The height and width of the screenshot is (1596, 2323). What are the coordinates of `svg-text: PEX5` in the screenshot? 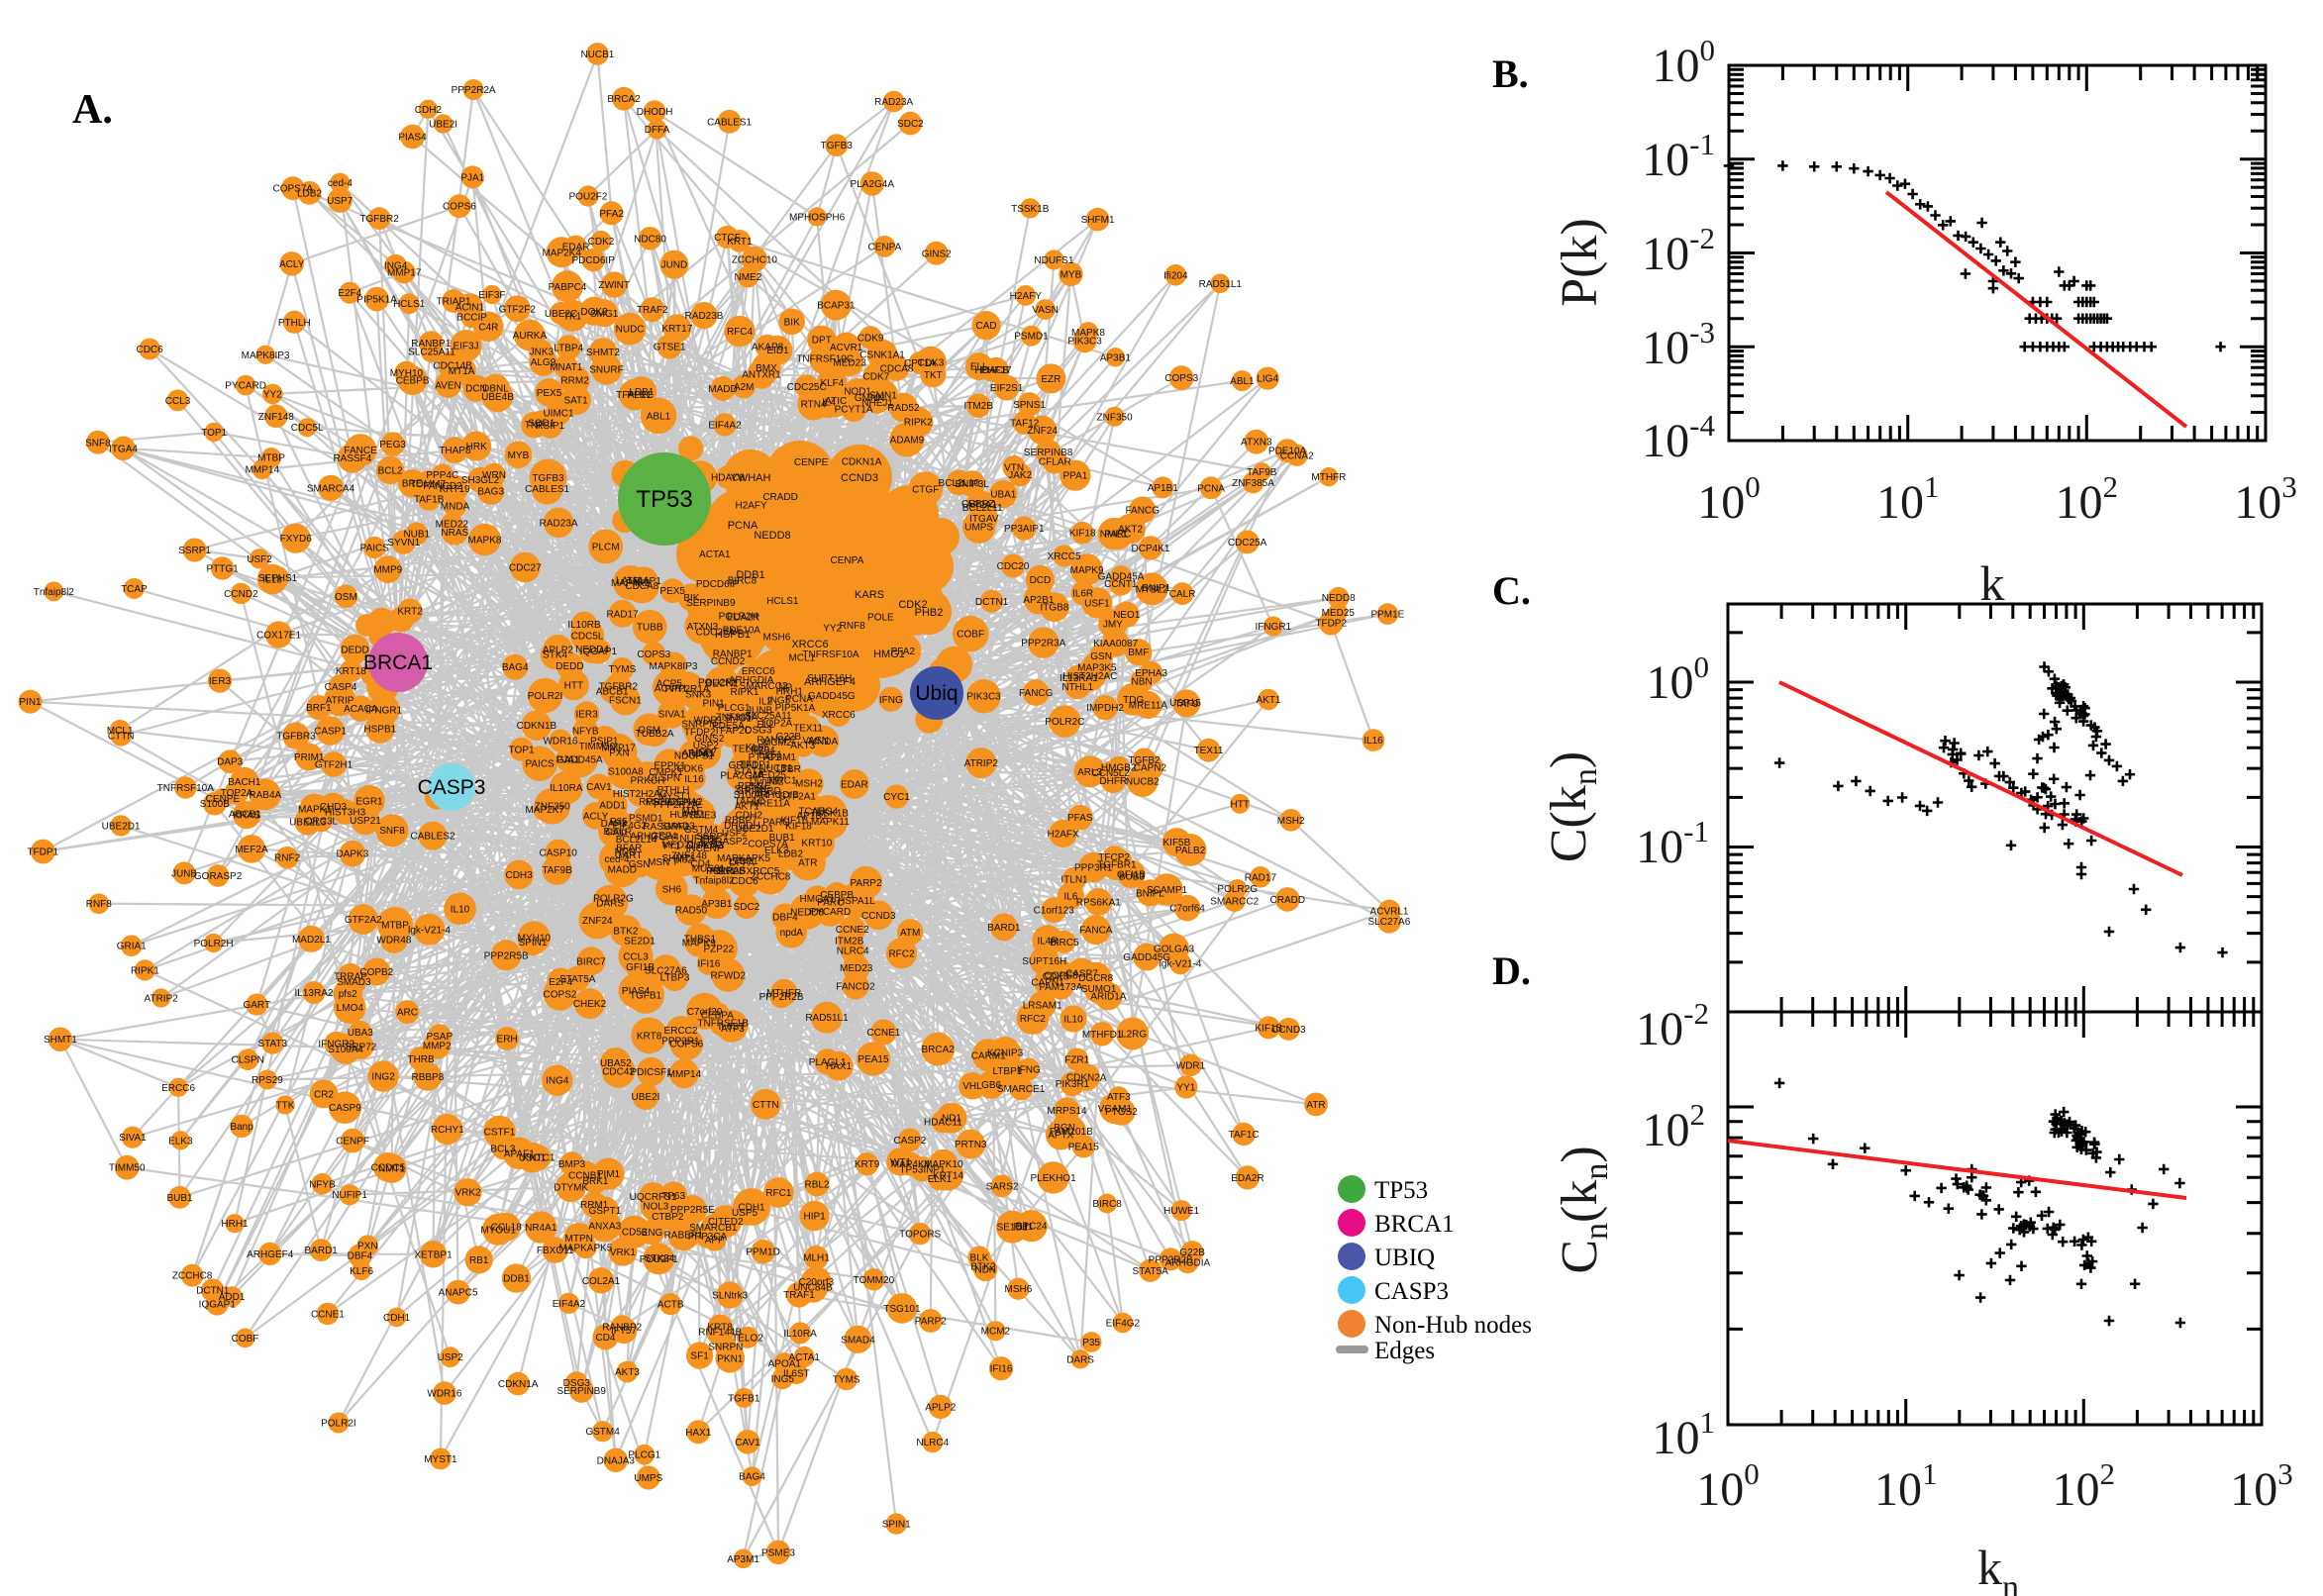 It's located at (549, 393).